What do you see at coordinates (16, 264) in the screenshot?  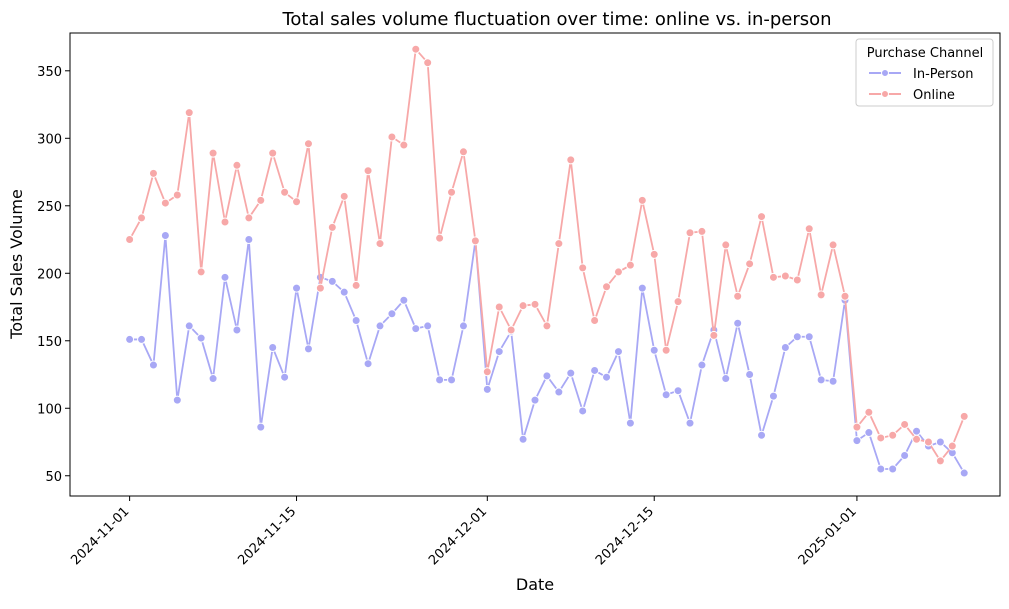 I see `y-axis-label: Total Sales Volume` at bounding box center [16, 264].